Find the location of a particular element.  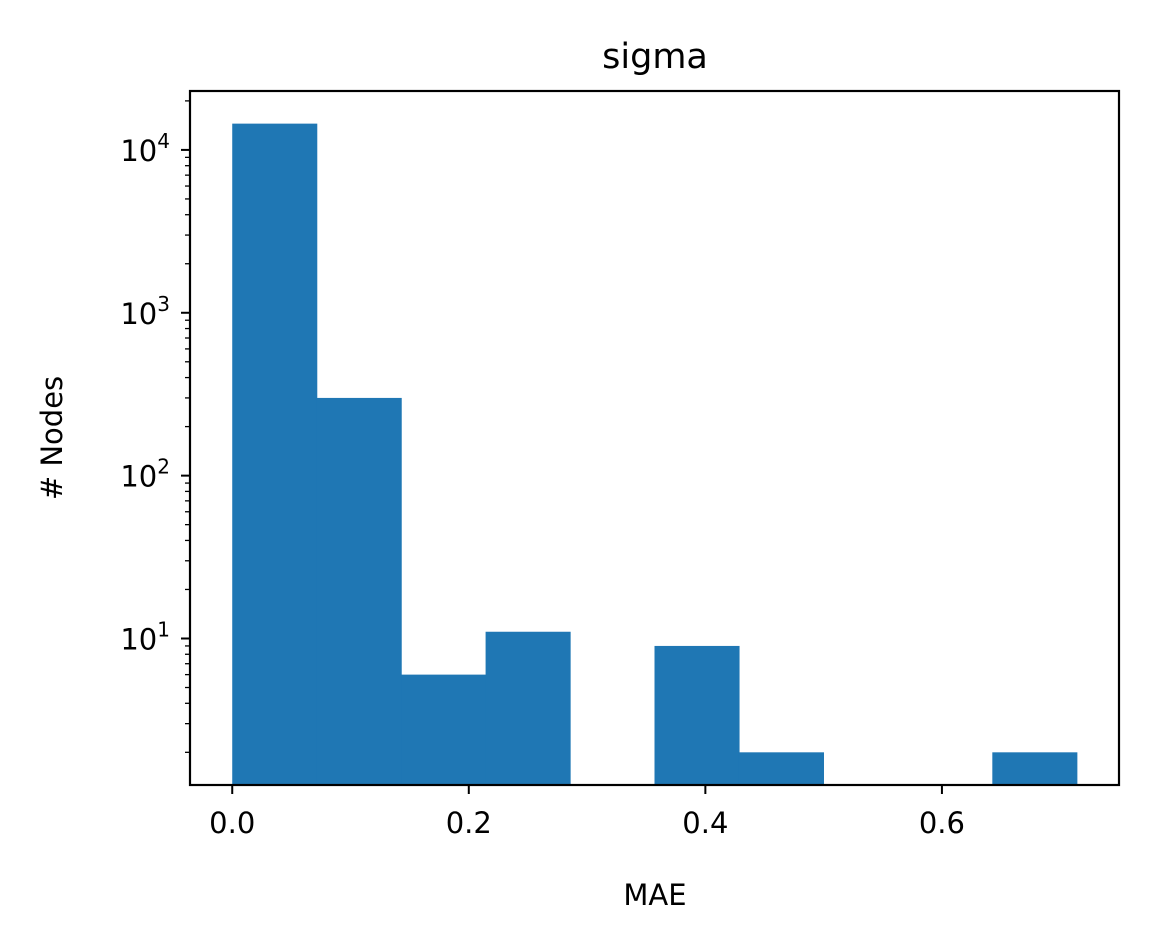

y-axis-label: # Nodes is located at coordinates (52, 438).